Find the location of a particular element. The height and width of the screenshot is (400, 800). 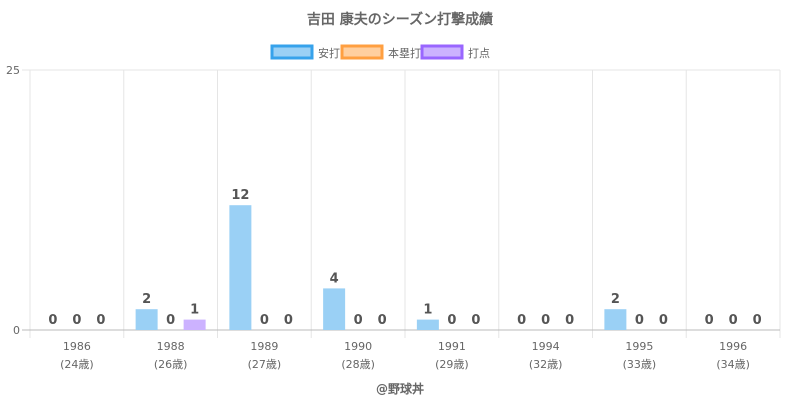

x-tick-label: 1990 is located at coordinates (358, 346).